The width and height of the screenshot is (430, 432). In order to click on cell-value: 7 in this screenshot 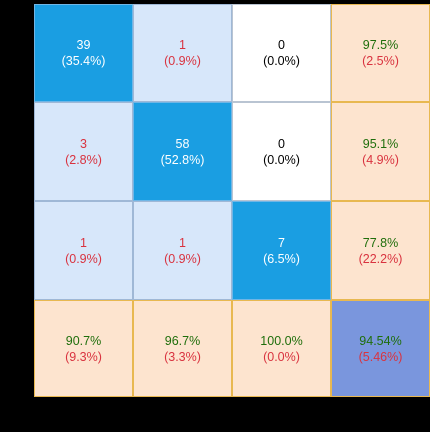, I will do `click(281, 242)`.